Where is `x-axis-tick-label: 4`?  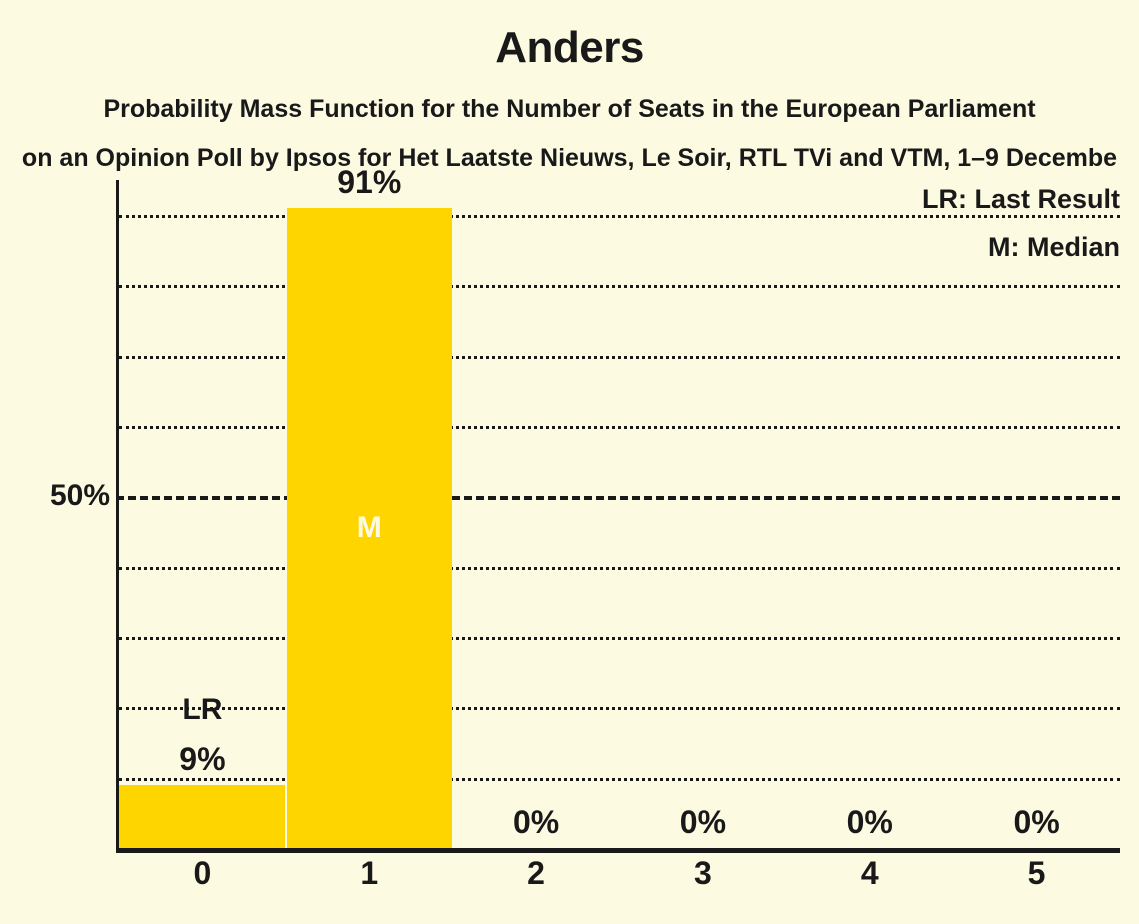
x-axis-tick-label: 4 is located at coordinates (869, 873).